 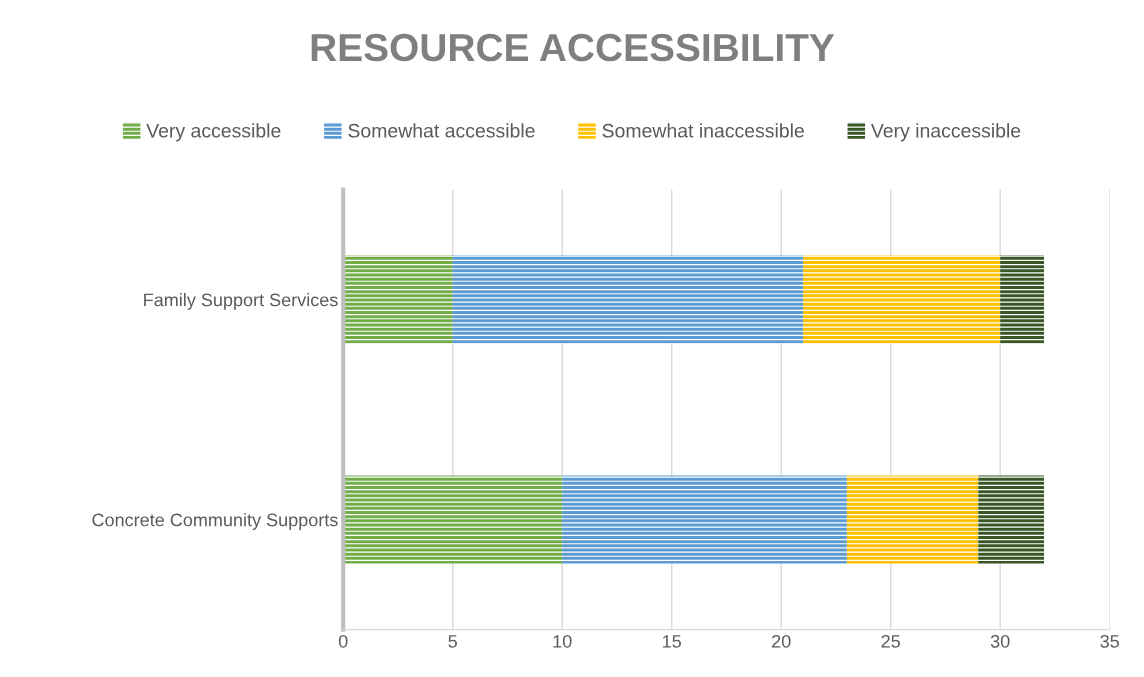 What do you see at coordinates (573, 47) in the screenshot?
I see `chart-title: RESOURCE ACCESSIBILITY` at bounding box center [573, 47].